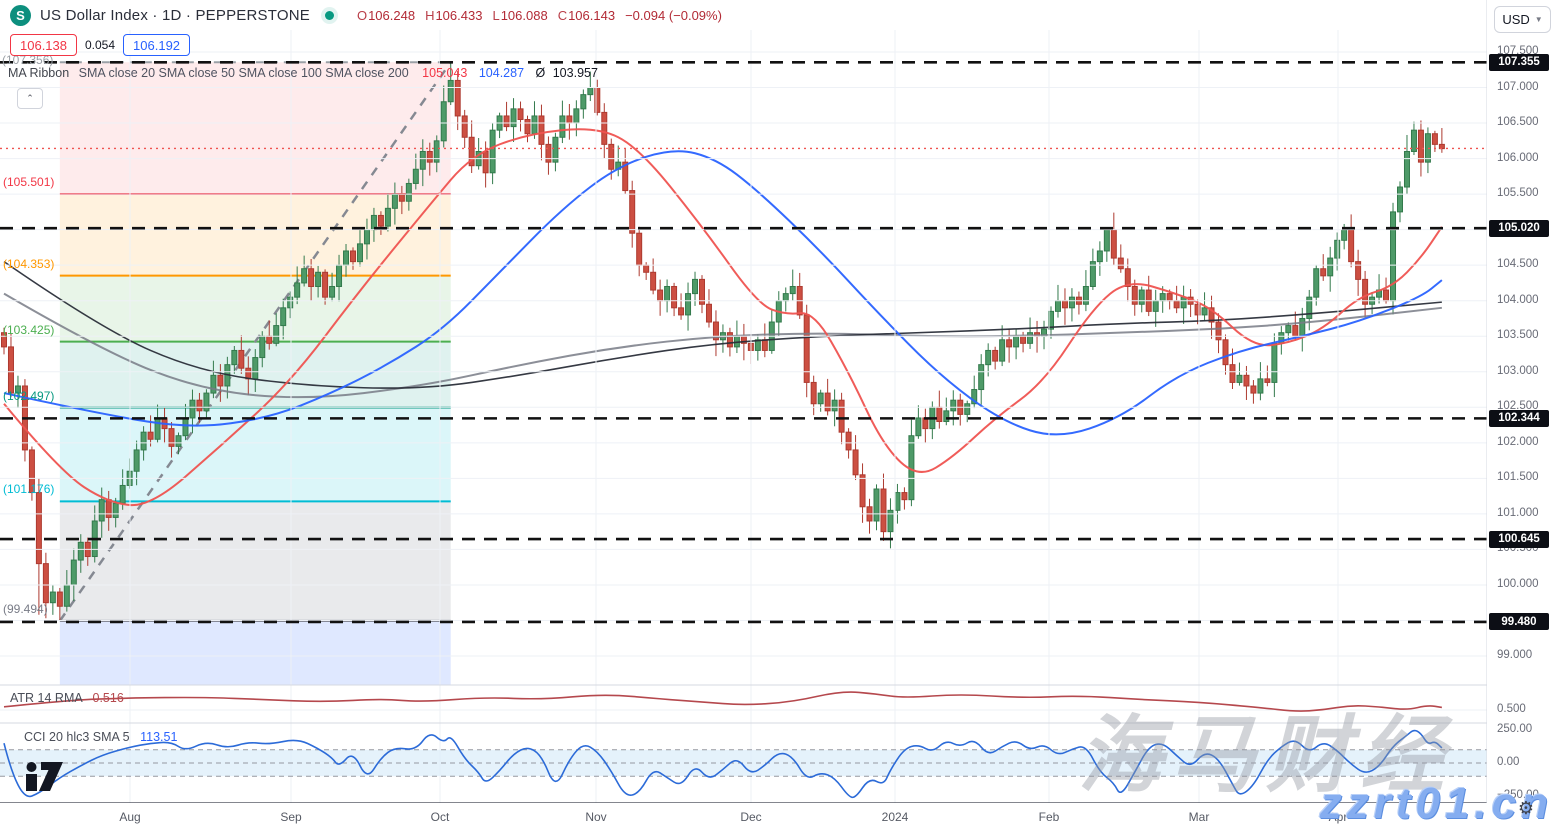 Image resolution: width=1555 pixels, height=832 pixels. What do you see at coordinates (1518, 193) in the screenshot?
I see `price-tick-label: 105.500` at bounding box center [1518, 193].